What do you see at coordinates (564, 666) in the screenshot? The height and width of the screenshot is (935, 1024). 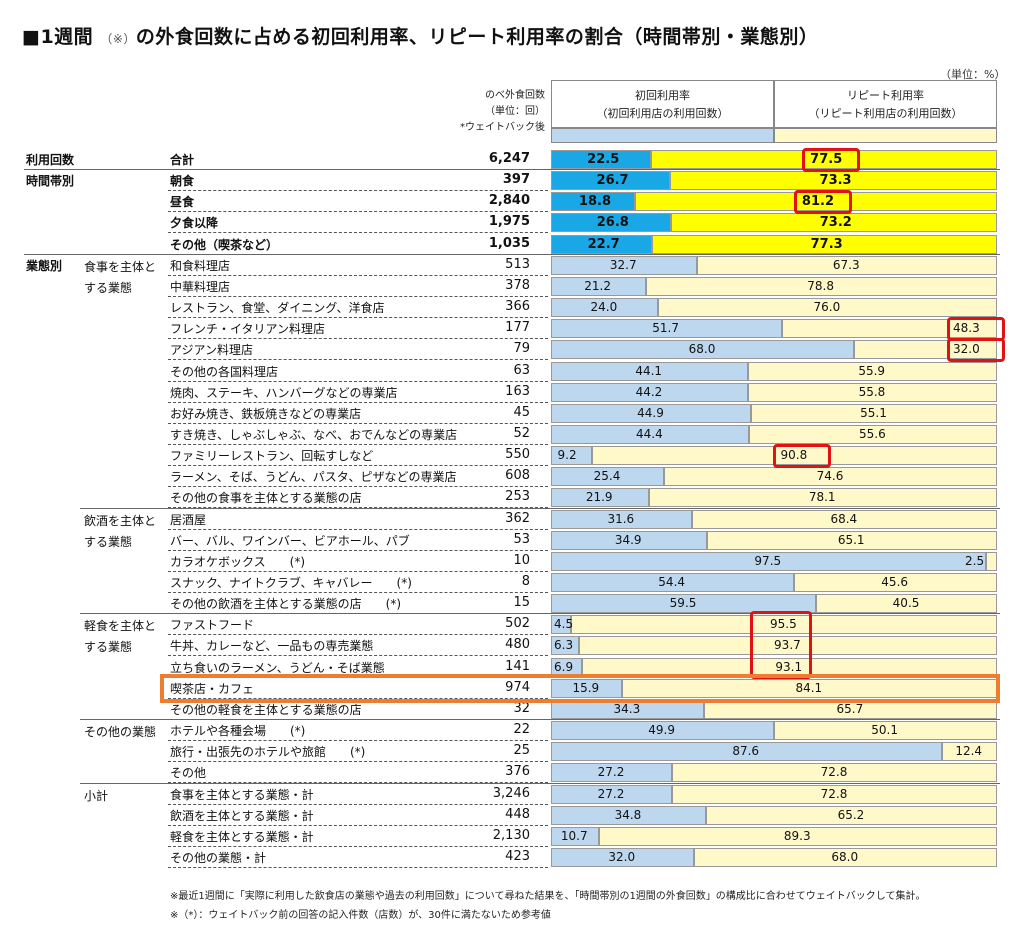 I see `first-rate-label: 6.9` at bounding box center [564, 666].